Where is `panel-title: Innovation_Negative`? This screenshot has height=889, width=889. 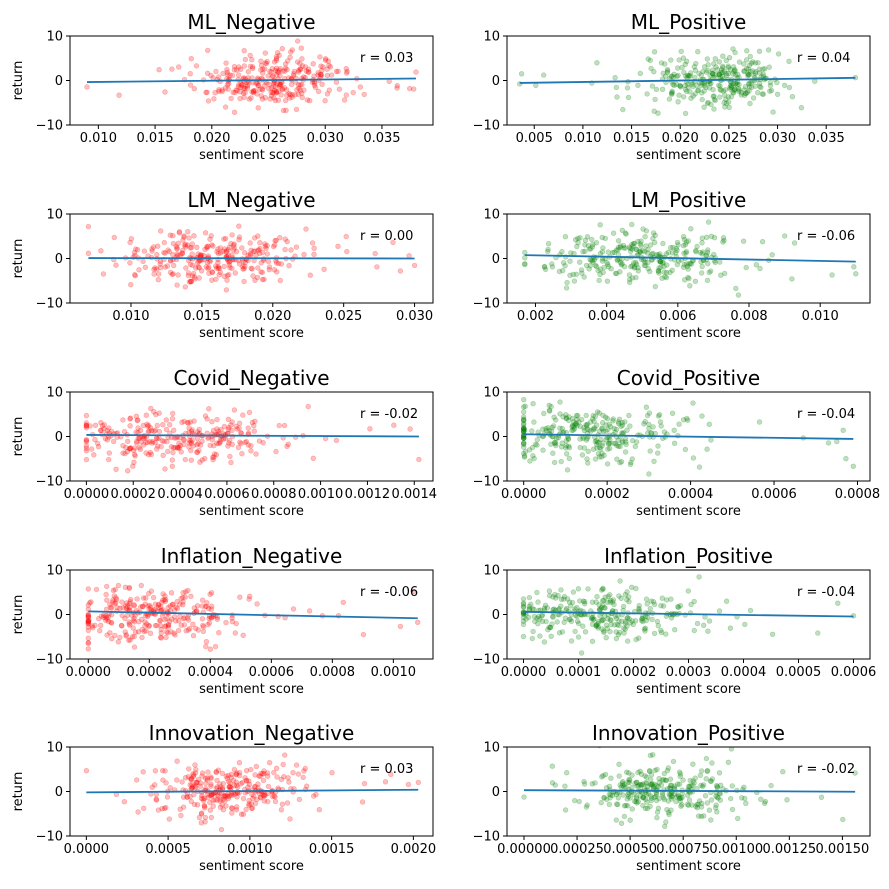
panel-title: Innovation_Negative is located at coordinates (252, 733).